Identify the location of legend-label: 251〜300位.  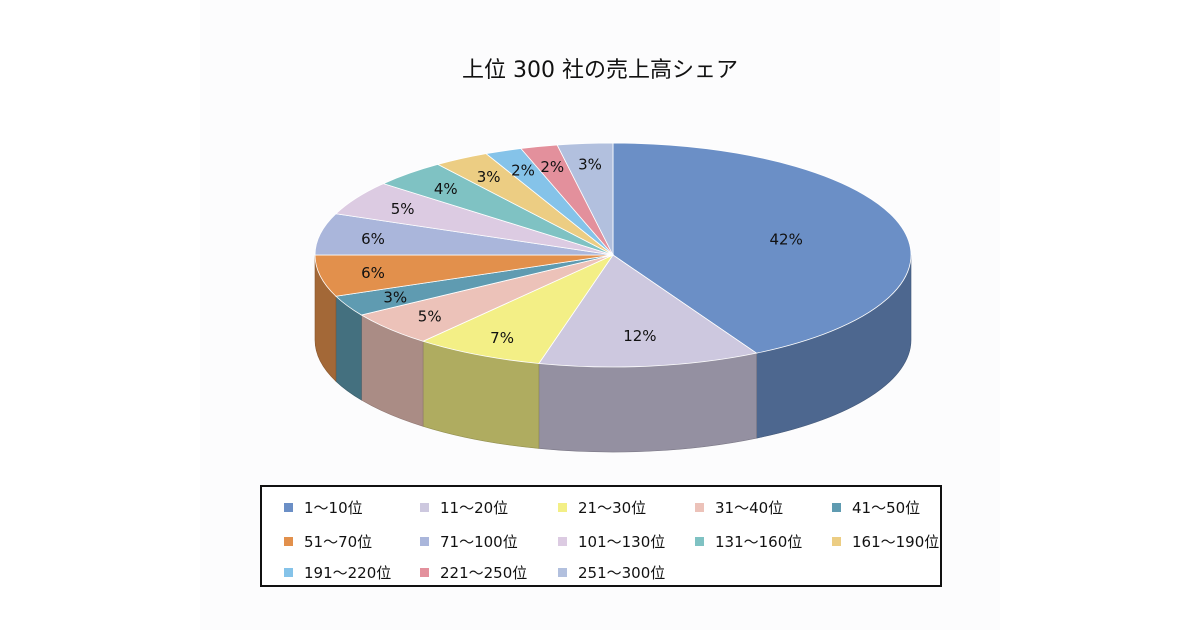
(622, 573).